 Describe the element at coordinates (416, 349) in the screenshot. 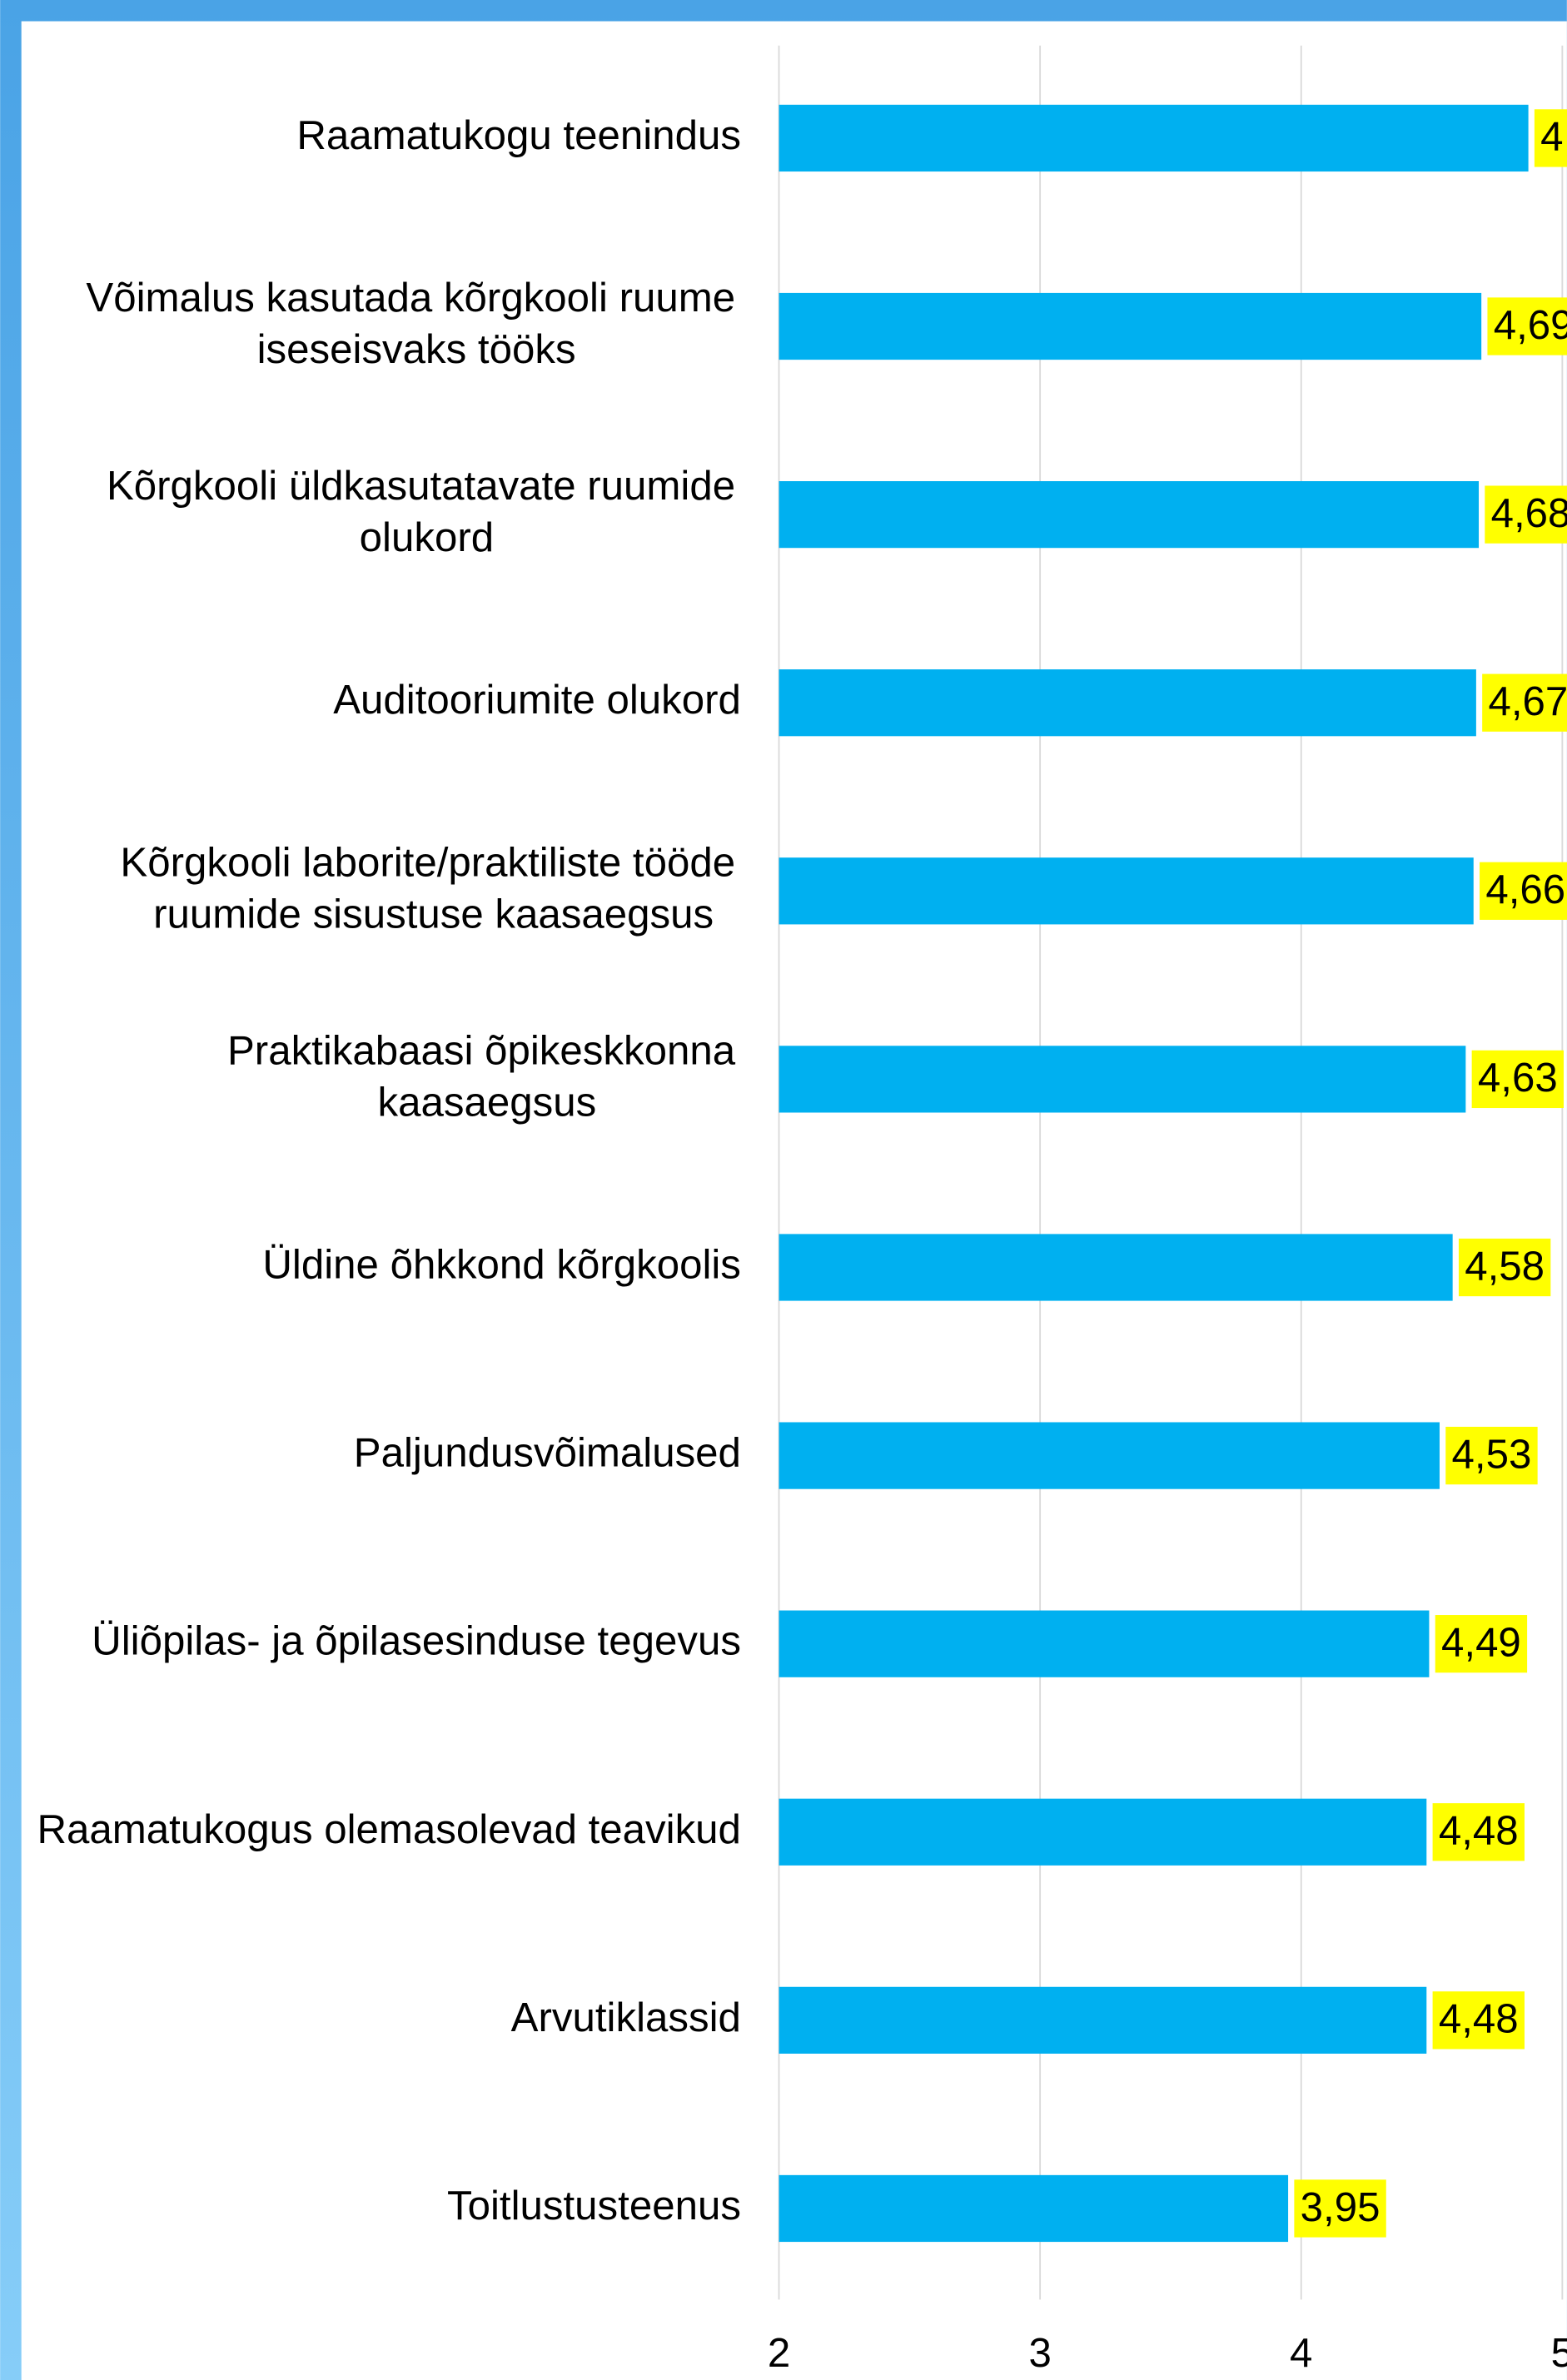

I see `label-line: iseseisvaks tööks` at that location.